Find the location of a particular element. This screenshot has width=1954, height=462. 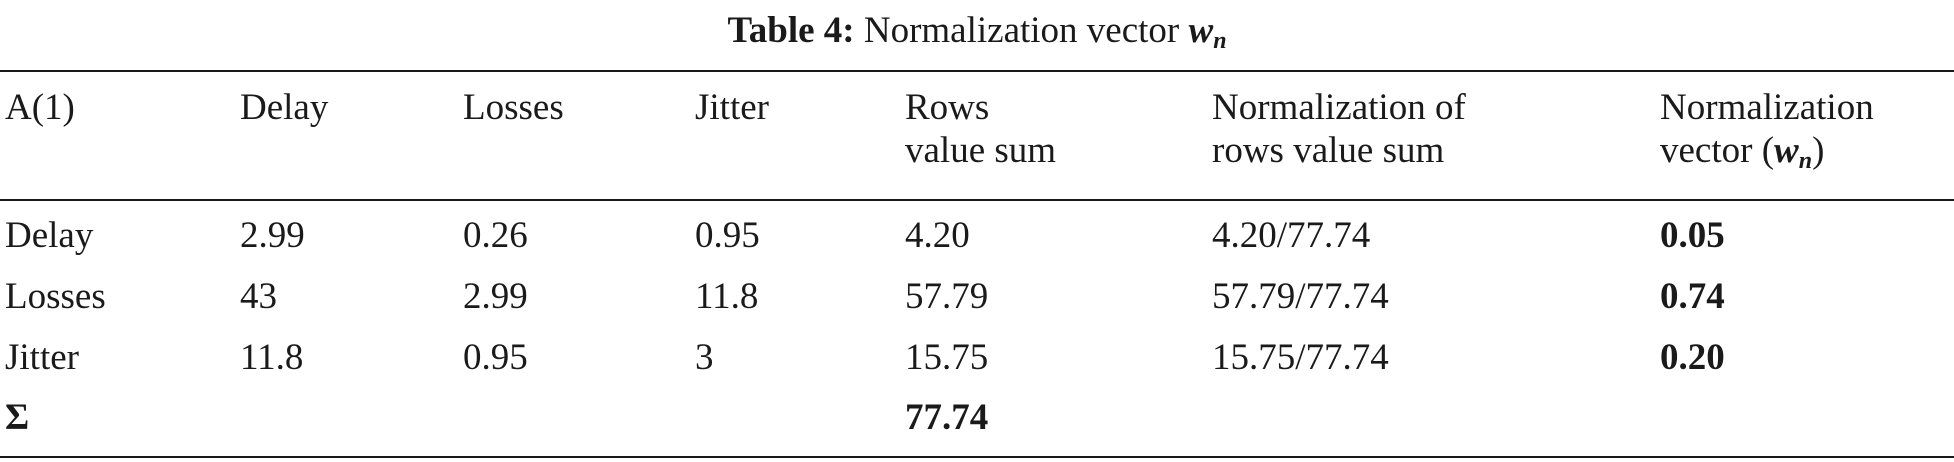

header-normalization-vector: Normalization vector (wn) is located at coordinates (1767, 134).